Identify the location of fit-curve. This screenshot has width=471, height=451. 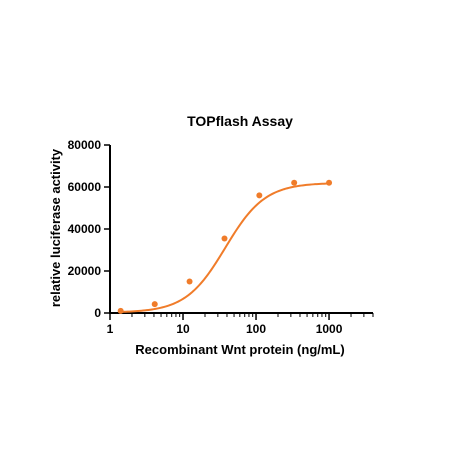
(225, 247).